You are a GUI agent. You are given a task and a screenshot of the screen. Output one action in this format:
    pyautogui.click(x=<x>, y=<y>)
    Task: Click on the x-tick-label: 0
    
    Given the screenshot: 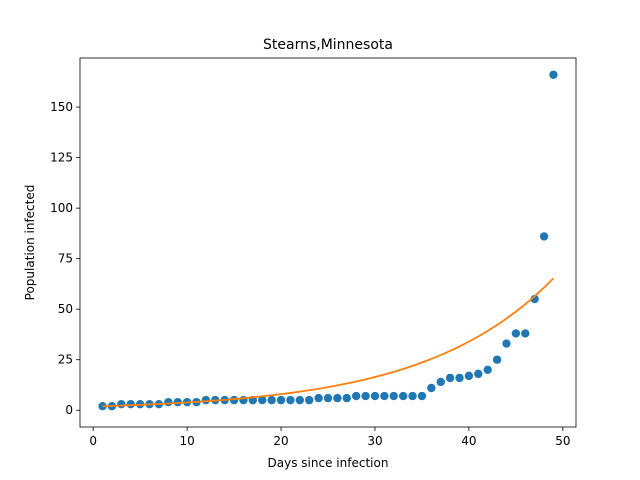 What is the action you would take?
    pyautogui.click(x=93, y=441)
    